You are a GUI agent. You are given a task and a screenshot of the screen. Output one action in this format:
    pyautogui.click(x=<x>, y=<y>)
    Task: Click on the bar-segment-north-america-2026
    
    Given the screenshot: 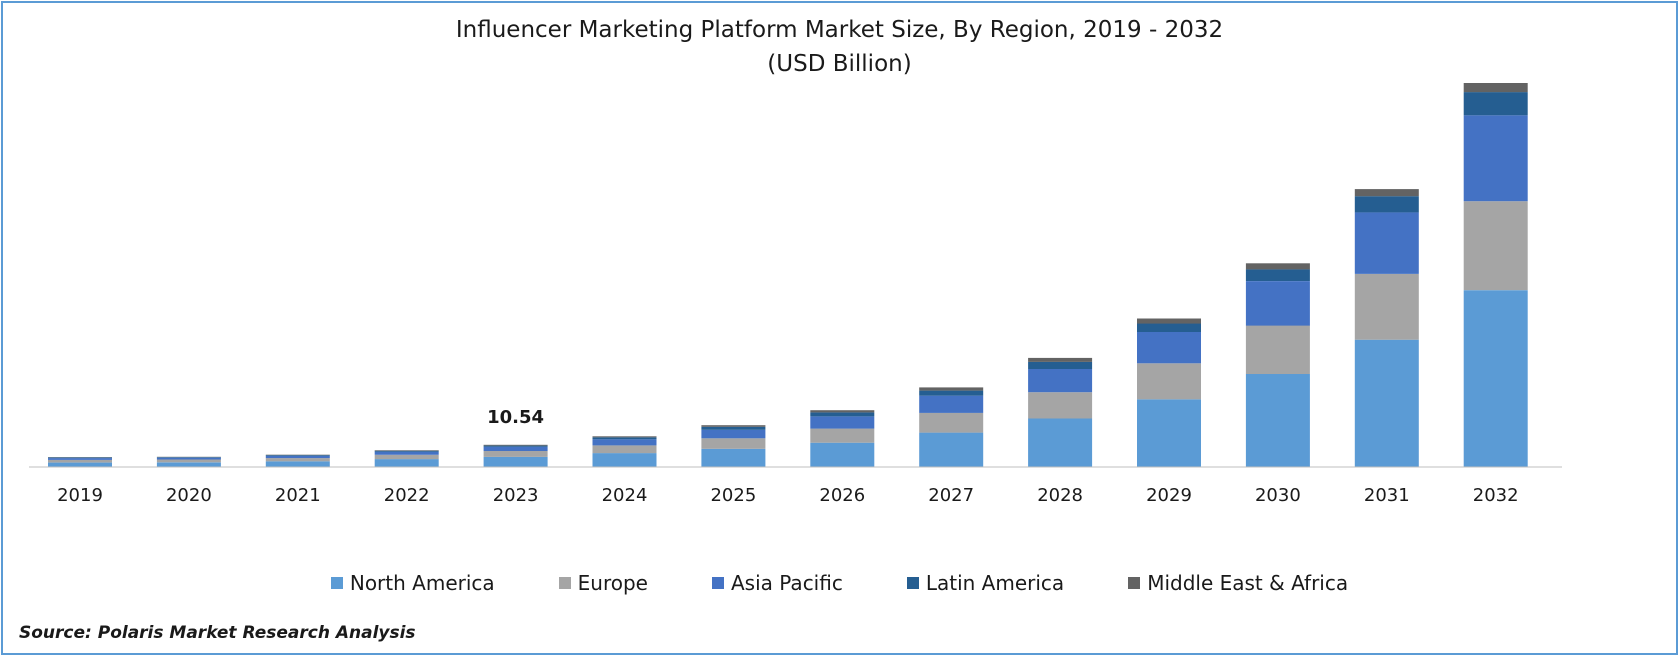 What is the action you would take?
    pyautogui.click(x=842, y=454)
    